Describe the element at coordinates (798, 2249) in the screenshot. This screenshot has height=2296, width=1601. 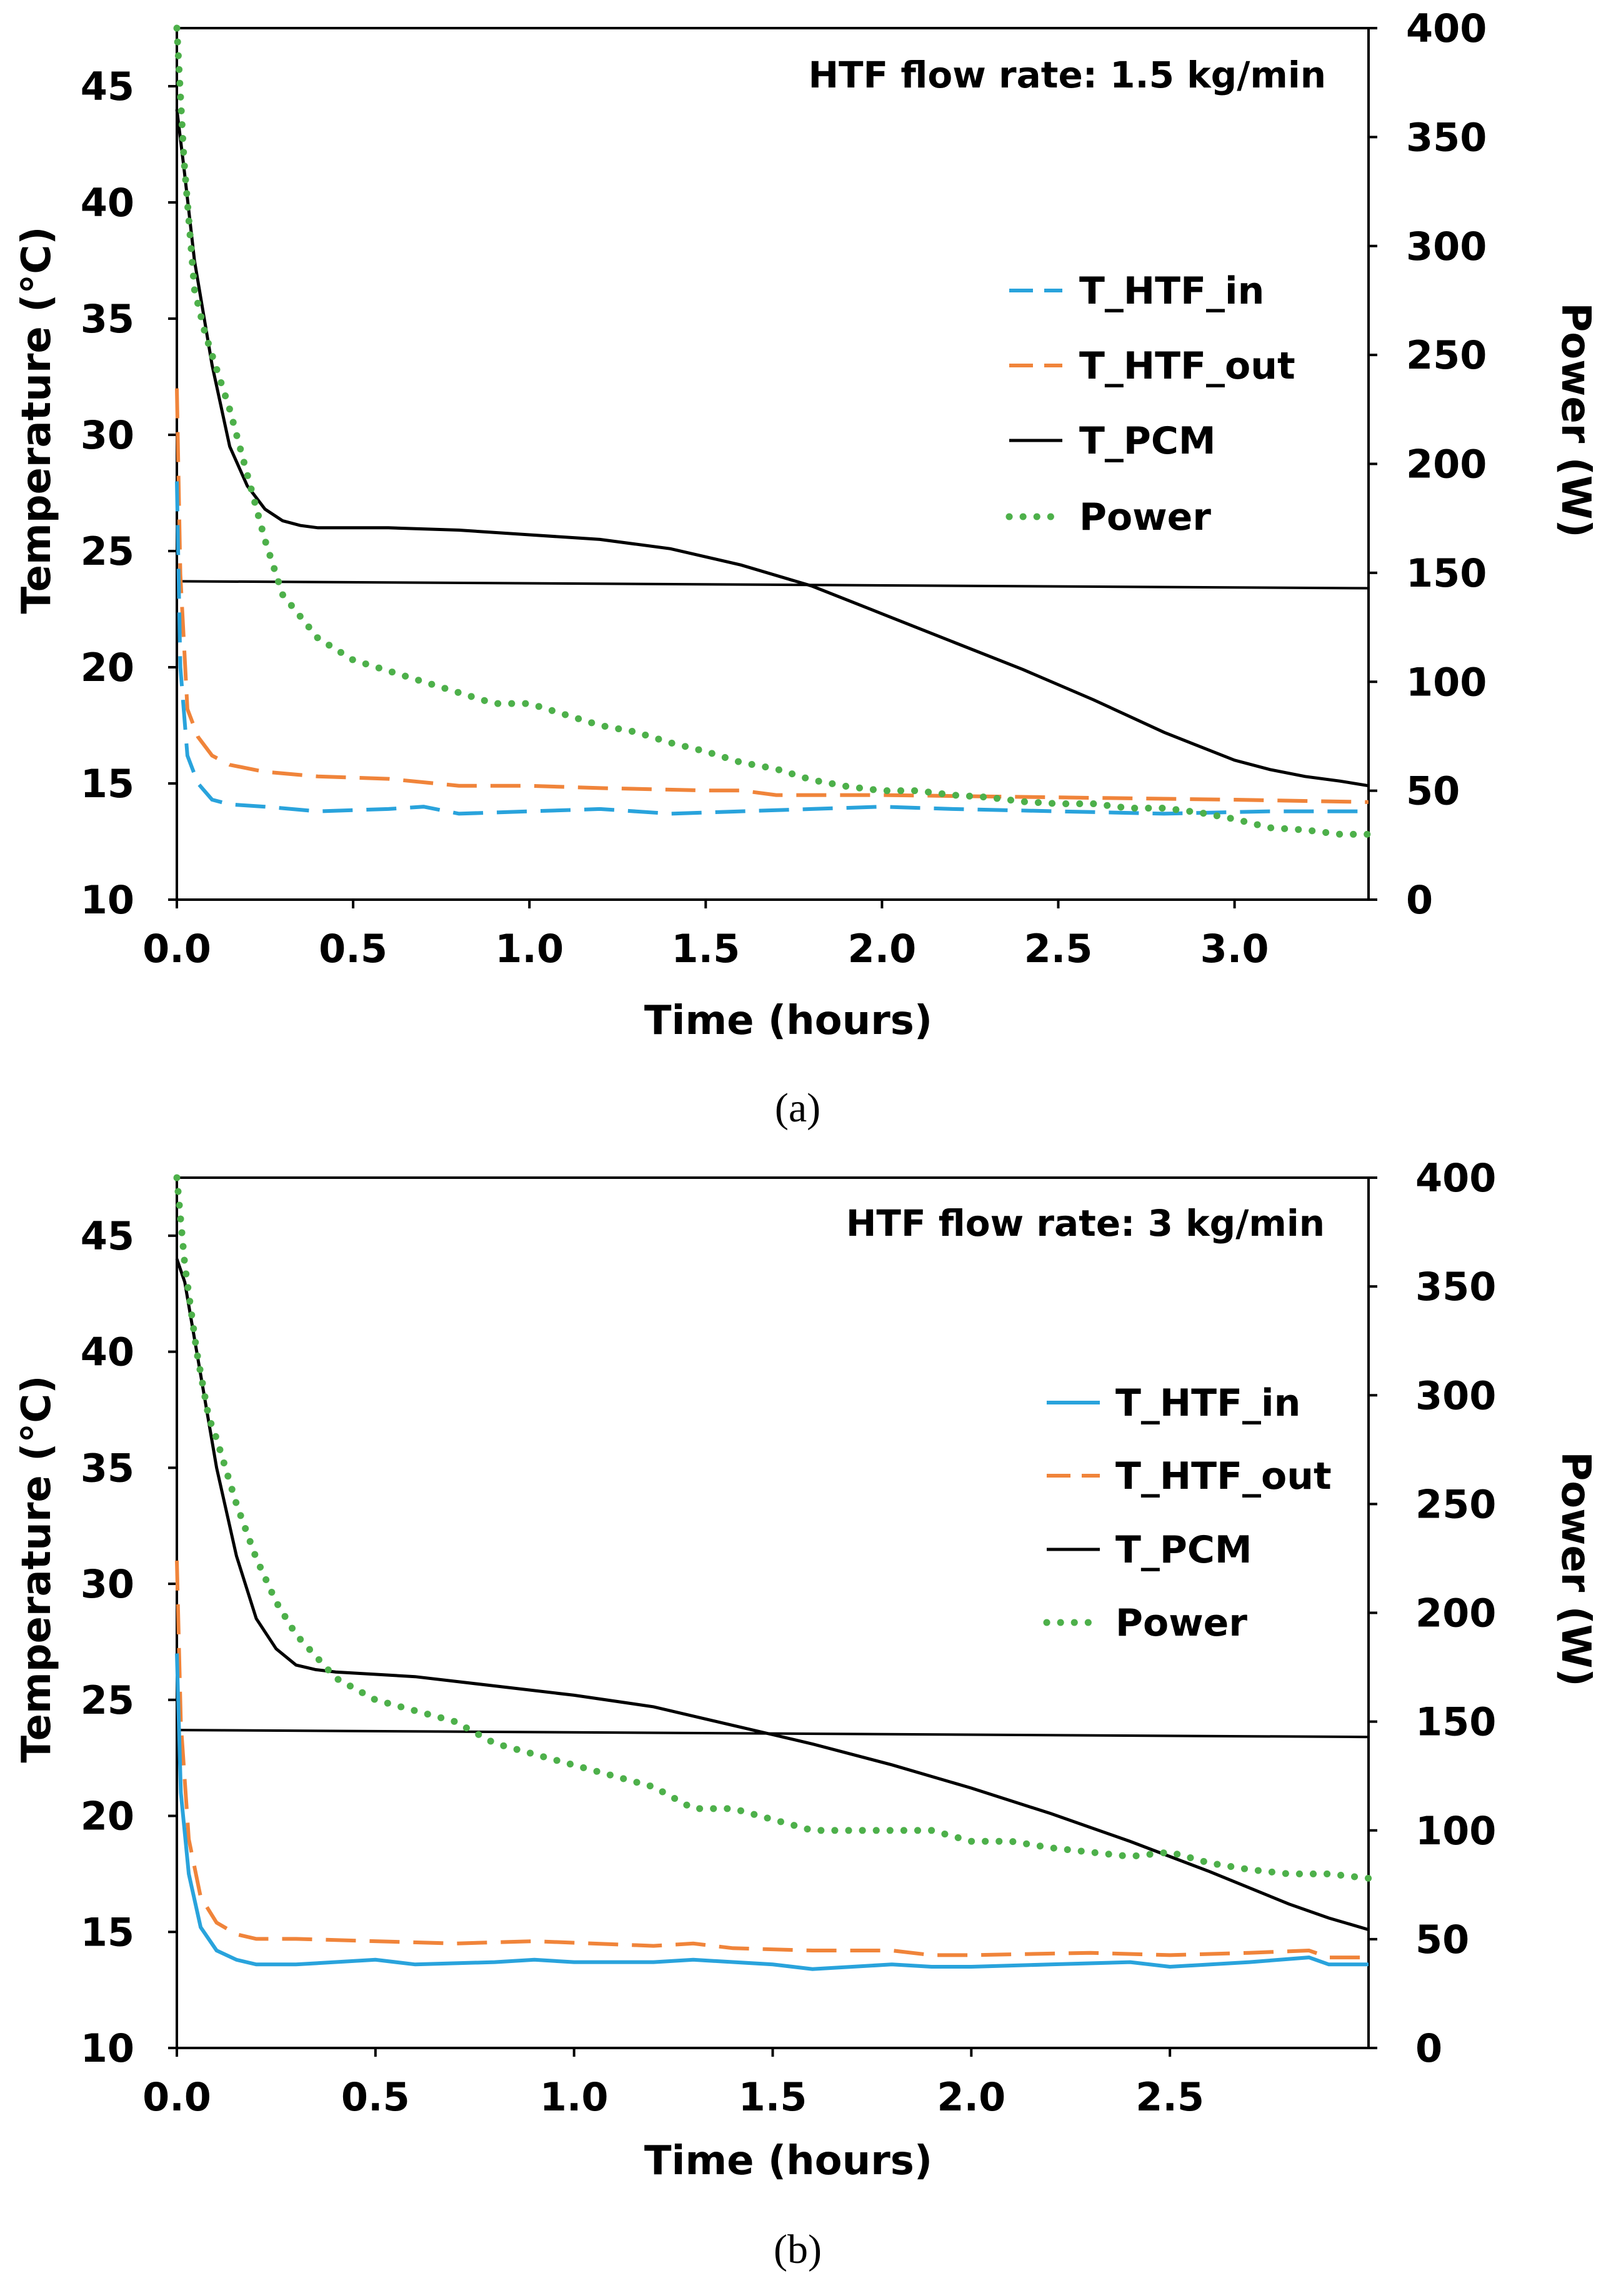
I see `panel-caption: (b)` at that location.